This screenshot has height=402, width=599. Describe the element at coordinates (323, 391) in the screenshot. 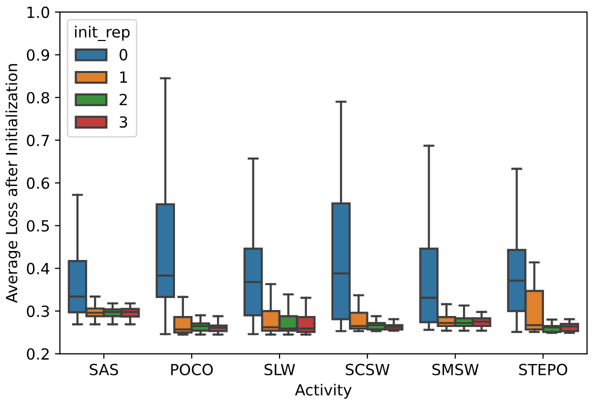

I see `x-axis-title: Activity` at that location.